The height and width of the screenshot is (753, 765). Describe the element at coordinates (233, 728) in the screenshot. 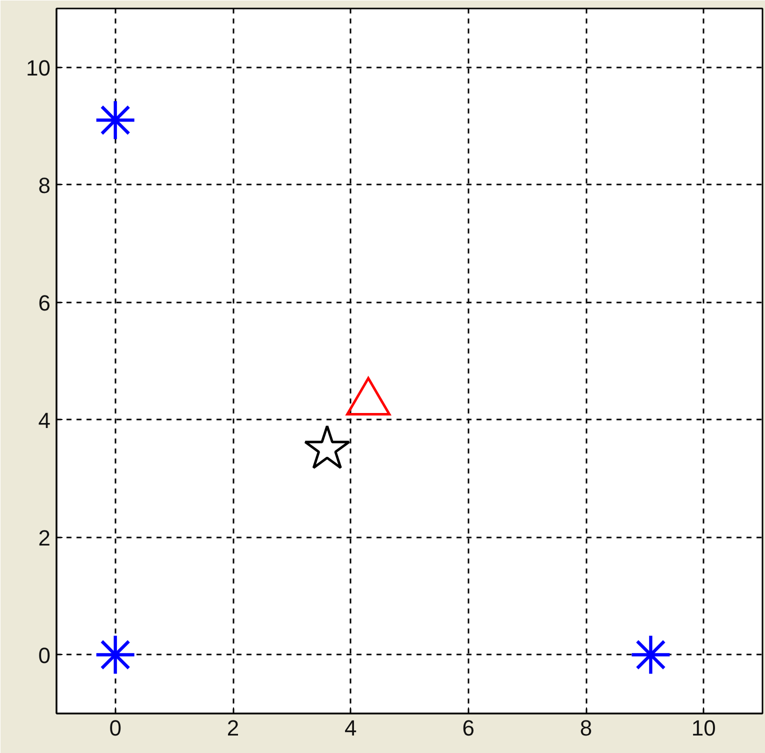

I see `x-tick-label: 2` at that location.